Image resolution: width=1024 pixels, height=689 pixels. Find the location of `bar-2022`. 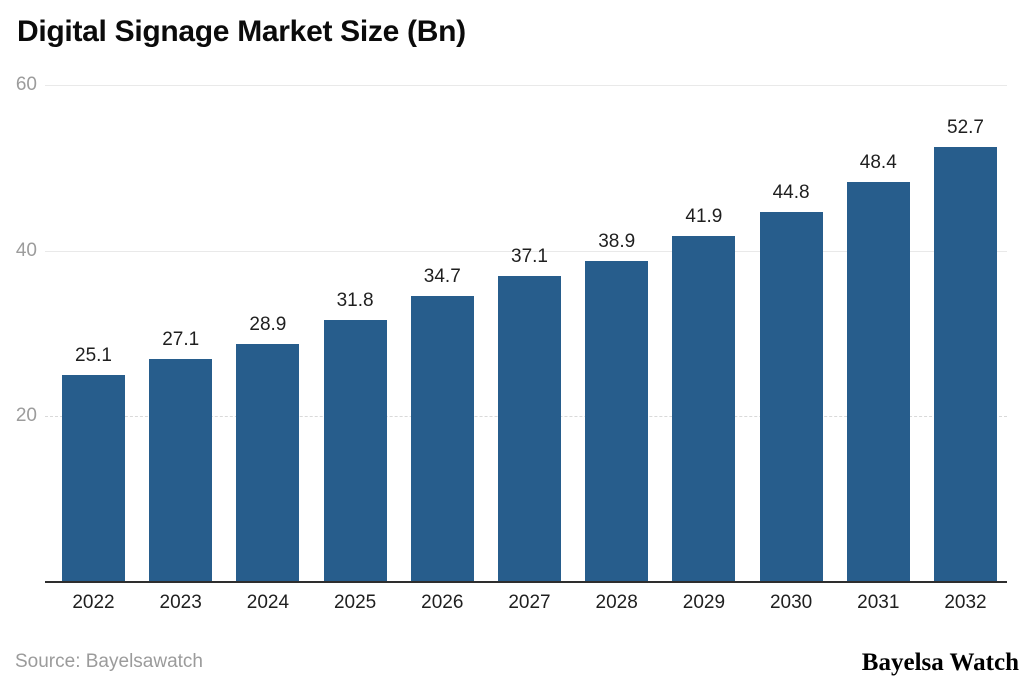

bar-2022 is located at coordinates (93, 479).